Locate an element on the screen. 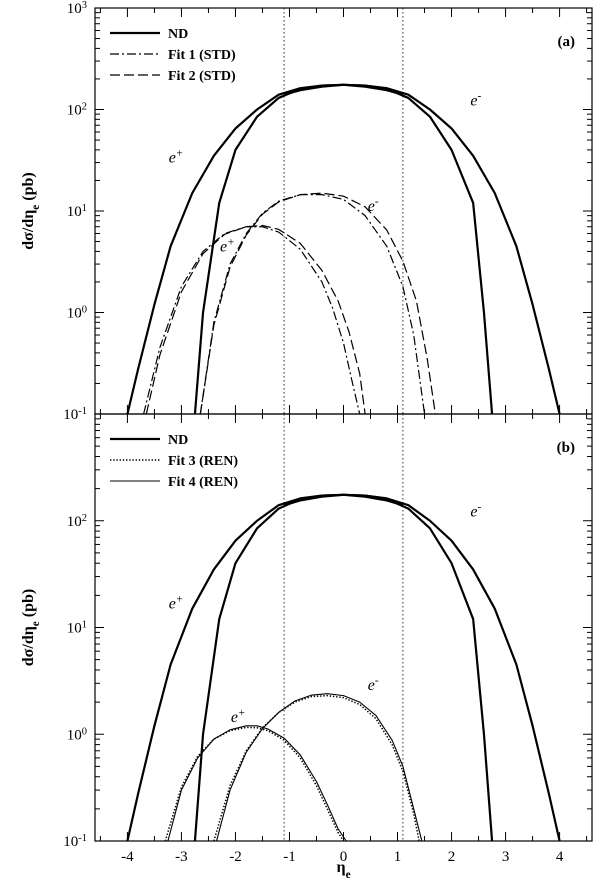  x-tick-label: -1 is located at coordinates (289, 857).